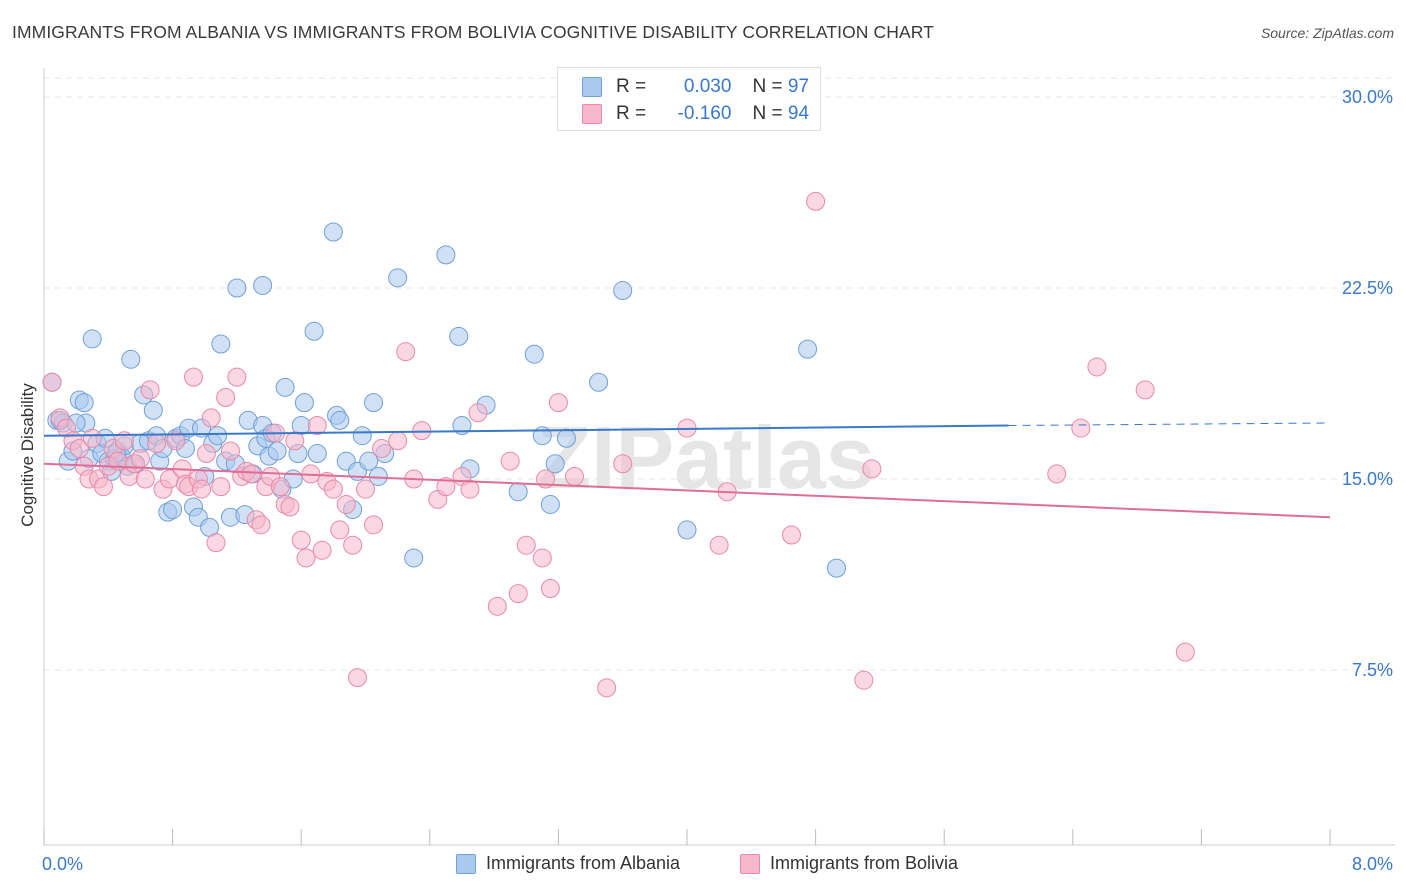 This screenshot has height=892, width=1406. Describe the element at coordinates (1372, 864) in the screenshot. I see `x-tick-label: 8.0%` at that location.